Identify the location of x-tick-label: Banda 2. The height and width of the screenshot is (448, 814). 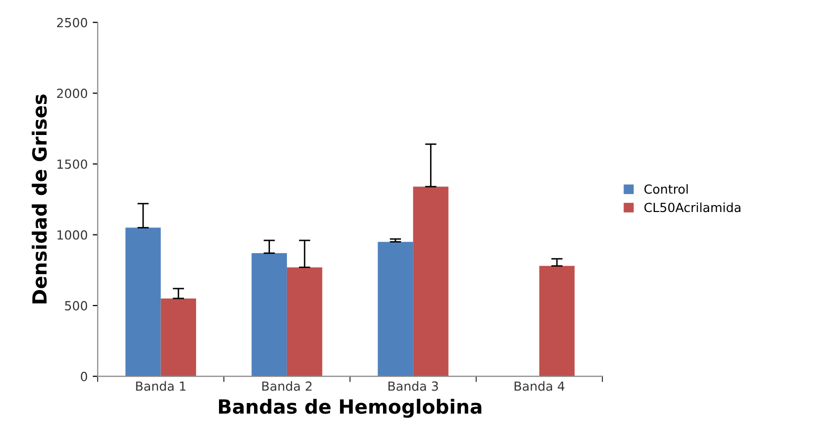
(287, 386).